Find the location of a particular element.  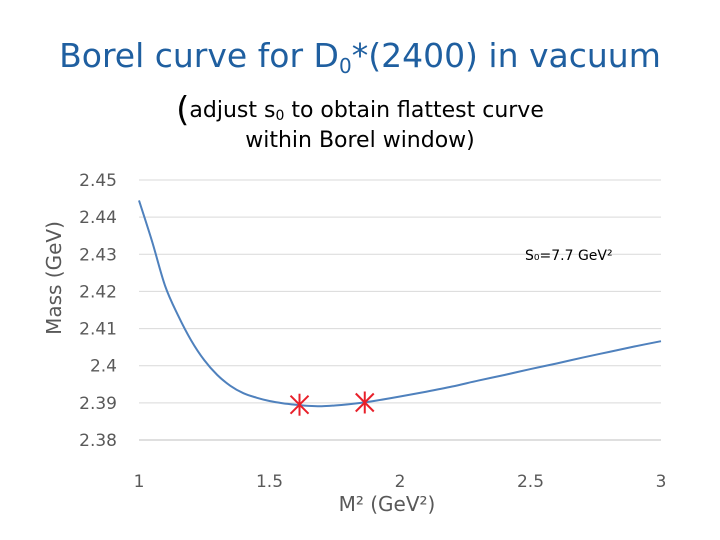

subtitle-line1-a: adjust s is located at coordinates (232, 110).